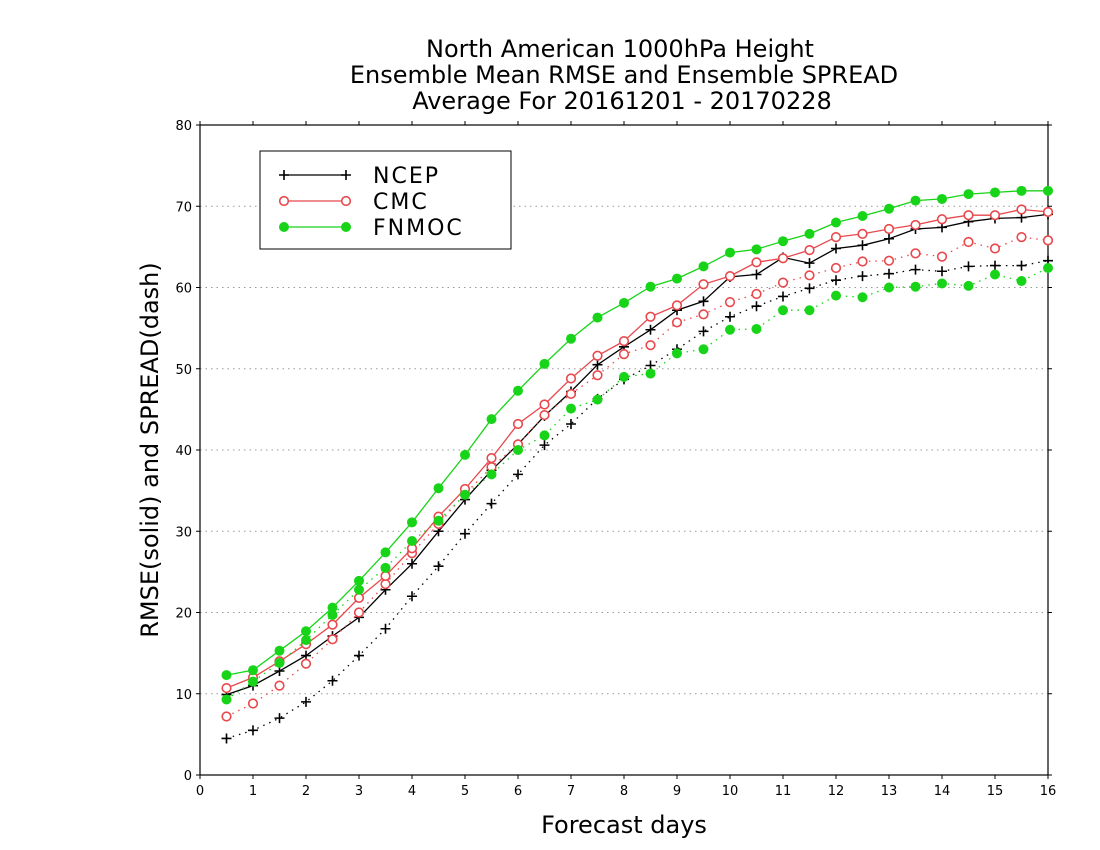  Describe the element at coordinates (412, 791) in the screenshot. I see `x-tick-label: 4` at that location.